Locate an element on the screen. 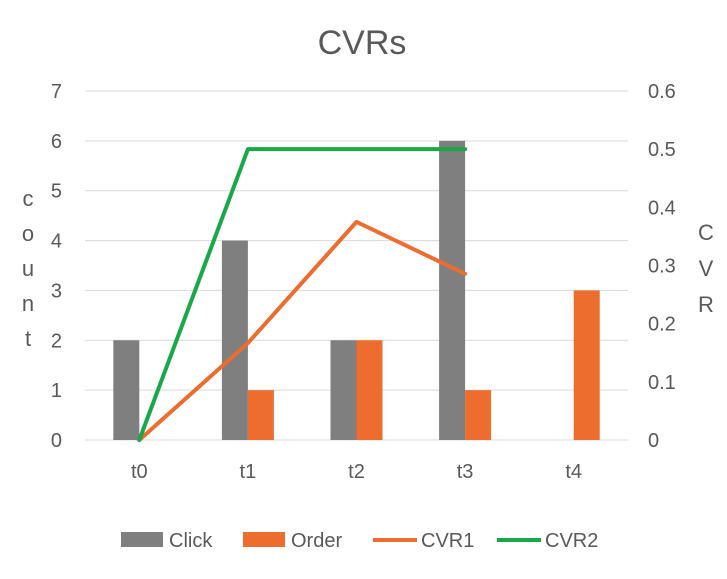 Image resolution: width=727 pixels, height=579 pixels. left-axis-label-letter-2: u is located at coordinates (28, 268).